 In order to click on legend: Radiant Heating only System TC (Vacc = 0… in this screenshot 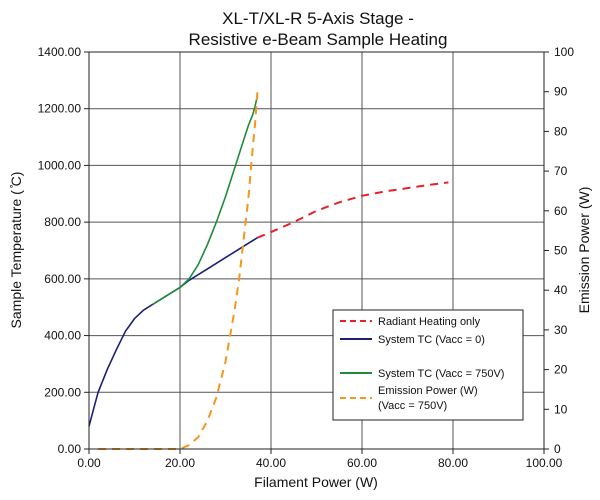, I will do `click(428, 365)`.